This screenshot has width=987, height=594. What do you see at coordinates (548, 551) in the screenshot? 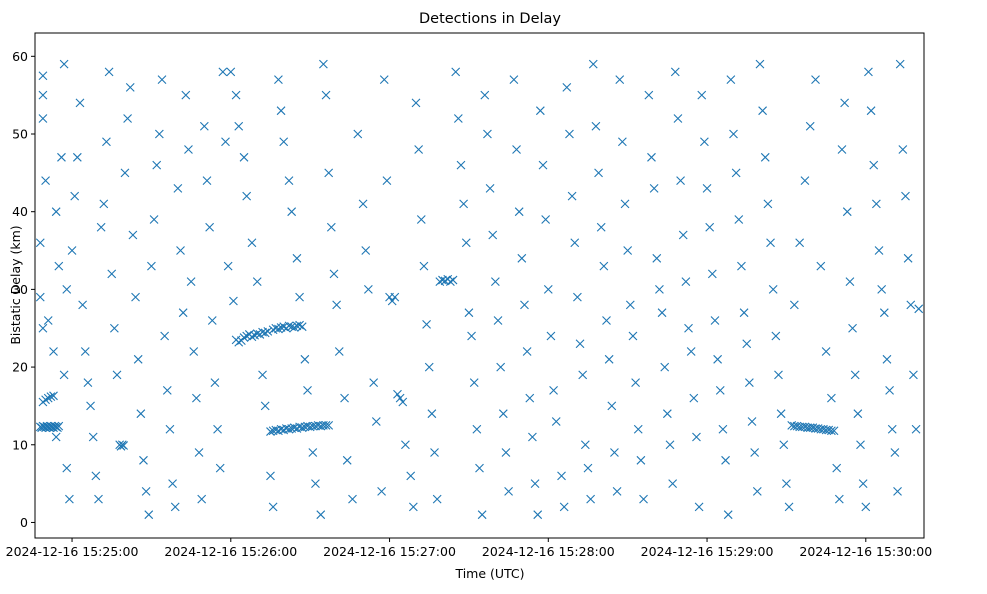
I see `x-tick-label: 2024-12-16 15:28:00` at bounding box center [548, 551].